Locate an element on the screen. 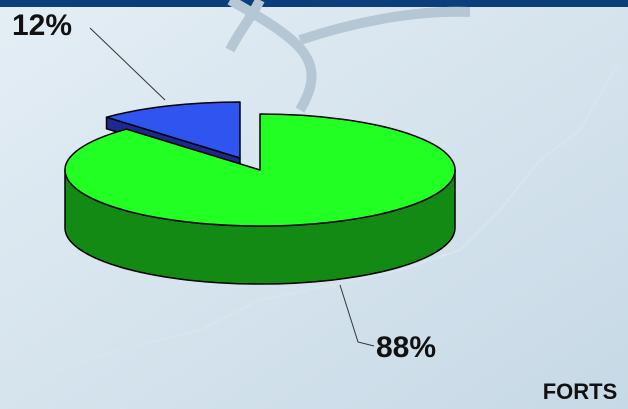 This screenshot has height=409, width=628. data-label: 88% is located at coordinates (406, 347).